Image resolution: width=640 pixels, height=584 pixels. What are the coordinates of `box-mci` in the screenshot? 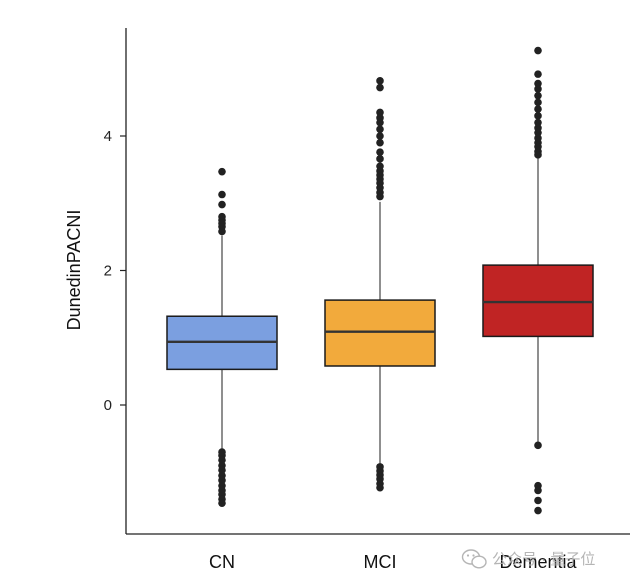 It's located at (380, 284).